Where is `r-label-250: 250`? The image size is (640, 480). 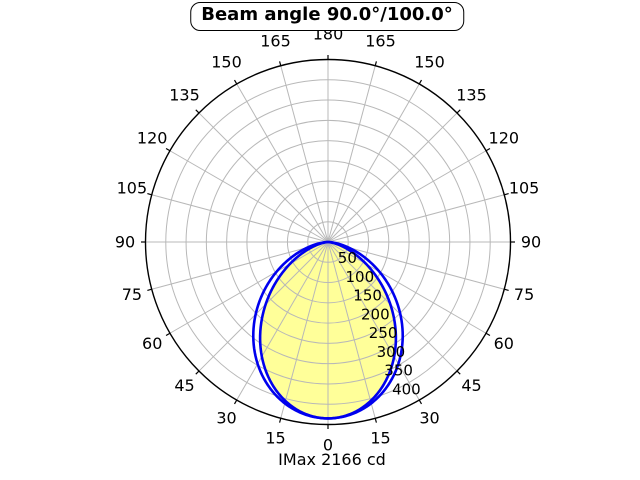
r-label-250: 250 is located at coordinates (383, 333).